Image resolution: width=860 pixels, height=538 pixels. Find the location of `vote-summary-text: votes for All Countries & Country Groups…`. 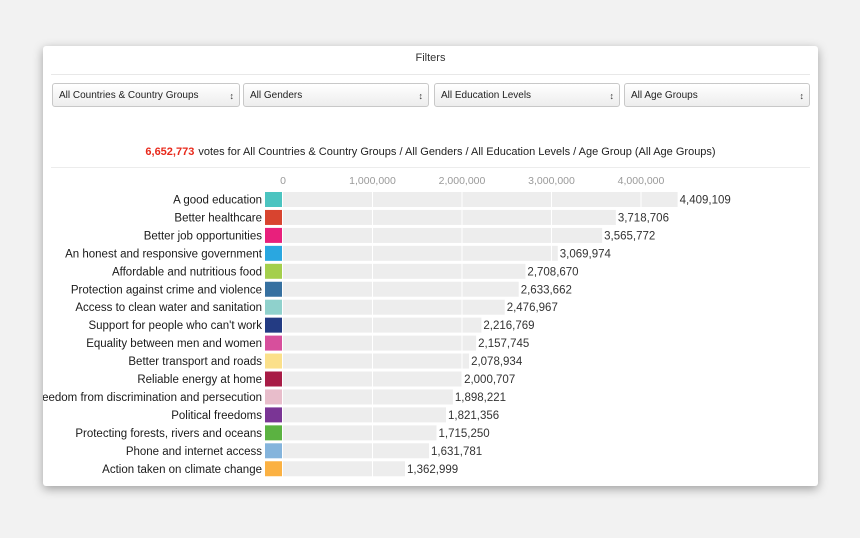

vote-summary-text: votes for All Countries & Country Groups… is located at coordinates (457, 152).